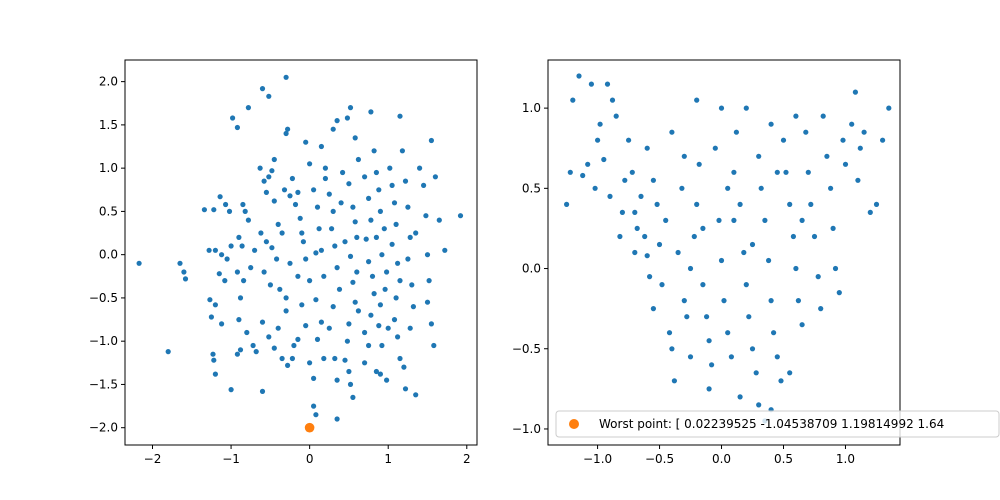 This screenshot has width=1000, height=500. What do you see at coordinates (467, 459) in the screenshot?
I see `left-x-tick-label: 2` at bounding box center [467, 459].